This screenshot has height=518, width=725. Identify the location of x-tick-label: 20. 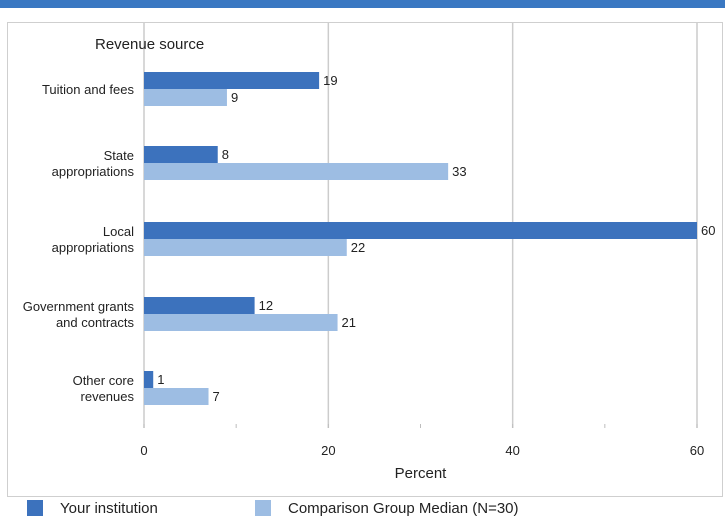
(328, 450).